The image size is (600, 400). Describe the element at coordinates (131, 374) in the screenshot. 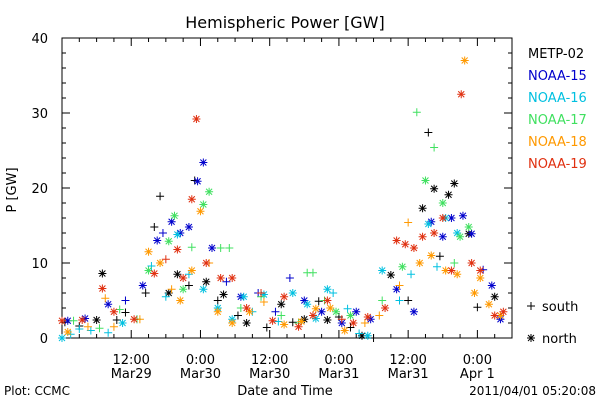

I see `x-tick-date: Mar29` at that location.